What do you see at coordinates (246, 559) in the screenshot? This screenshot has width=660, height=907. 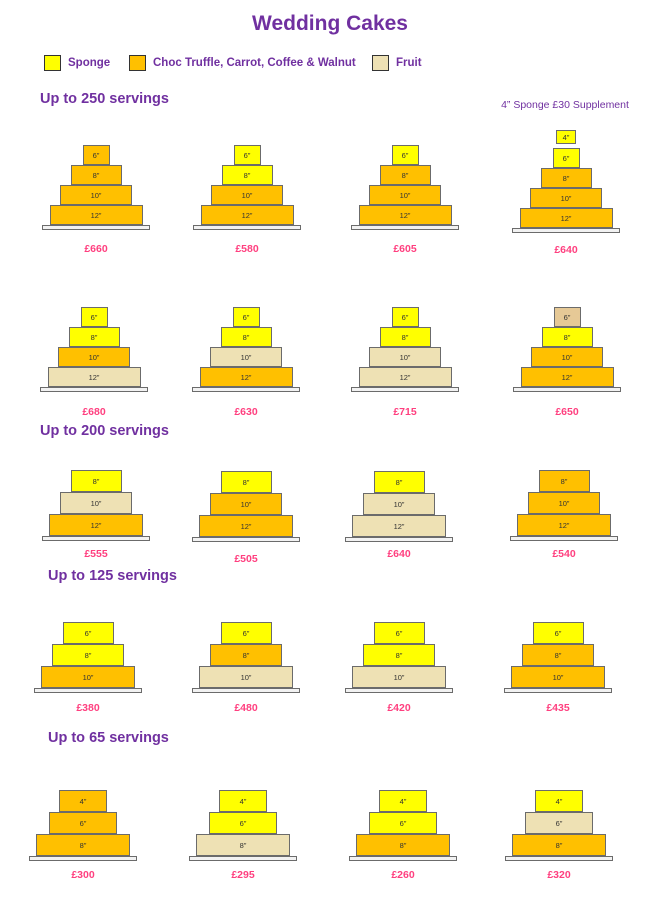 I see `cake-price: £505` at bounding box center [246, 559].